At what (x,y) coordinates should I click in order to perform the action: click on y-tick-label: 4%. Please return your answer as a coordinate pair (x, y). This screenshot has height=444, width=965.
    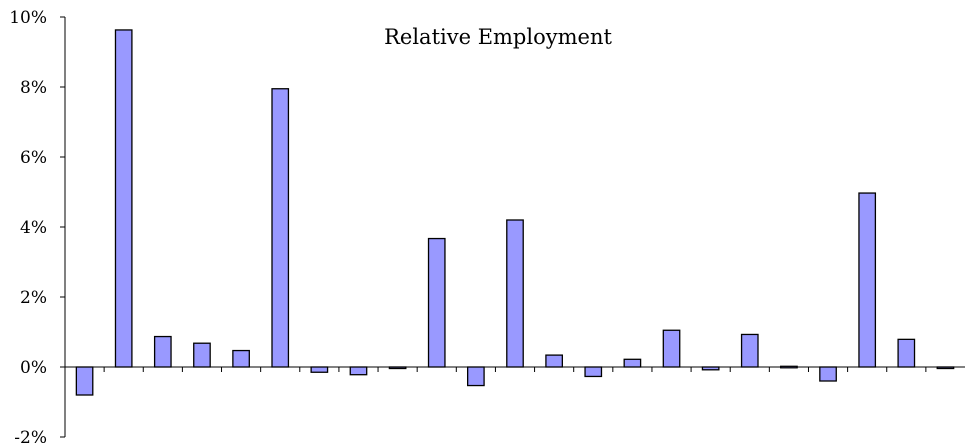
    Looking at the image, I should click on (33, 228).